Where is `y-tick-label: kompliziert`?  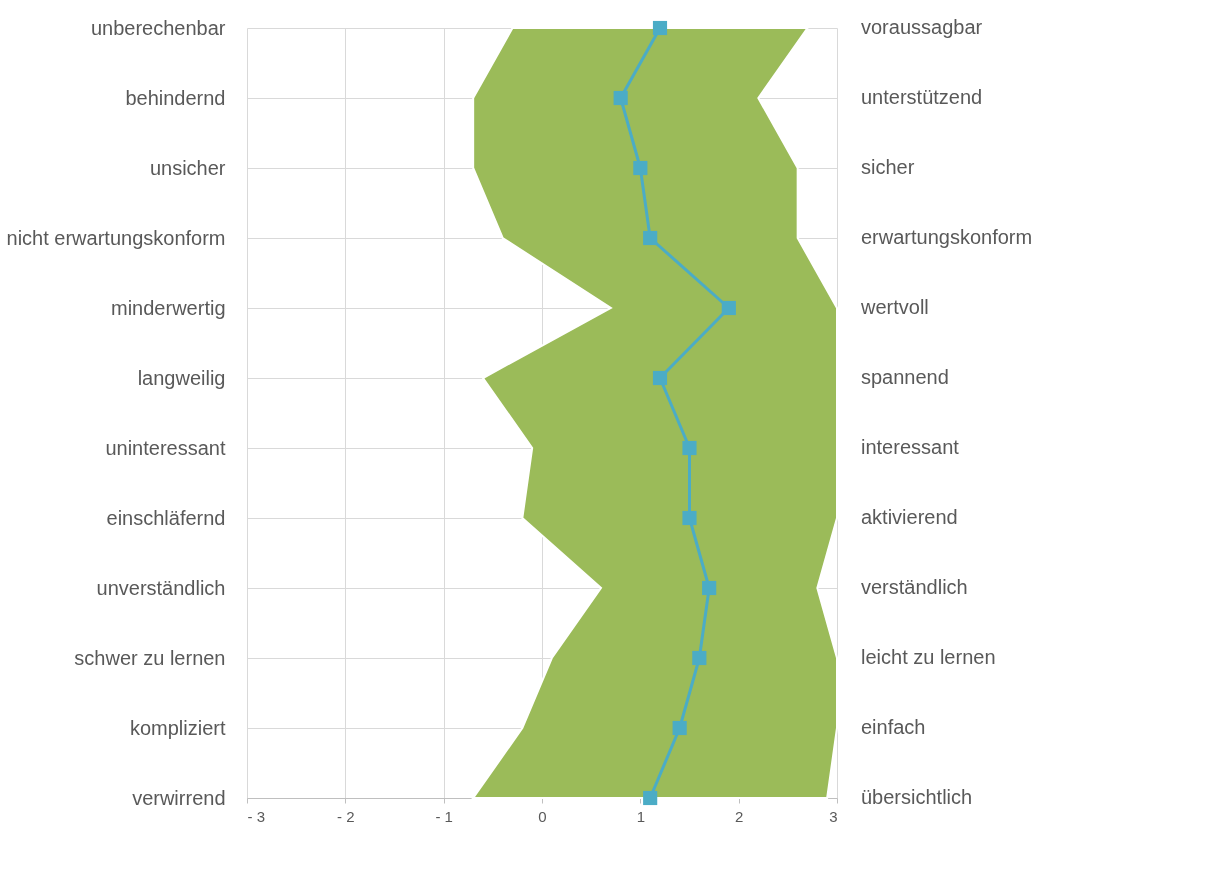
y-tick-label: kompliziert is located at coordinates (177, 727).